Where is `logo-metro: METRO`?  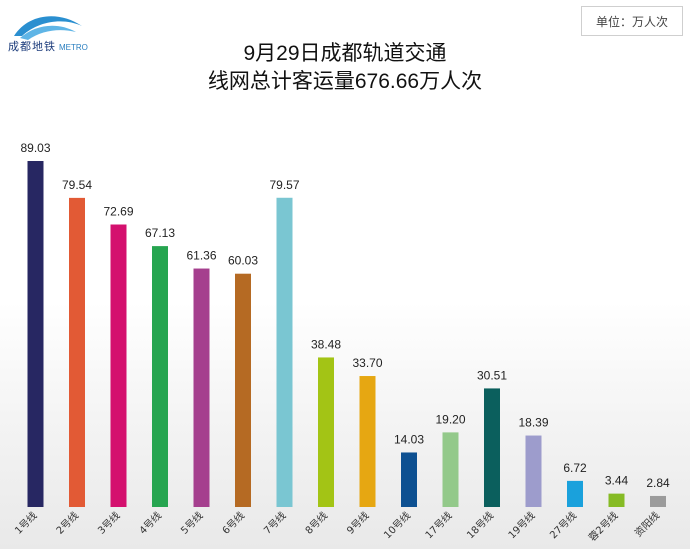 logo-metro: METRO is located at coordinates (73, 47).